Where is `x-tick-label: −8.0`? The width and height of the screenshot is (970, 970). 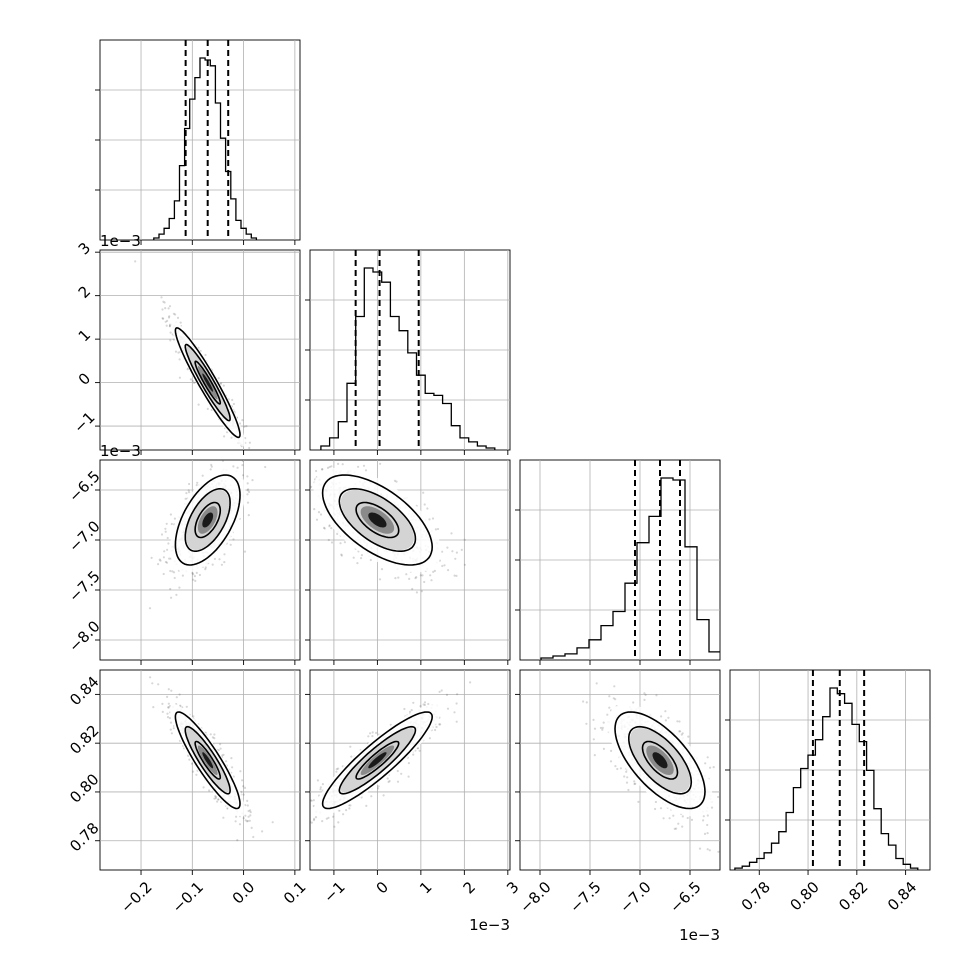
x-tick-label: −8.0 is located at coordinates (535, 897).